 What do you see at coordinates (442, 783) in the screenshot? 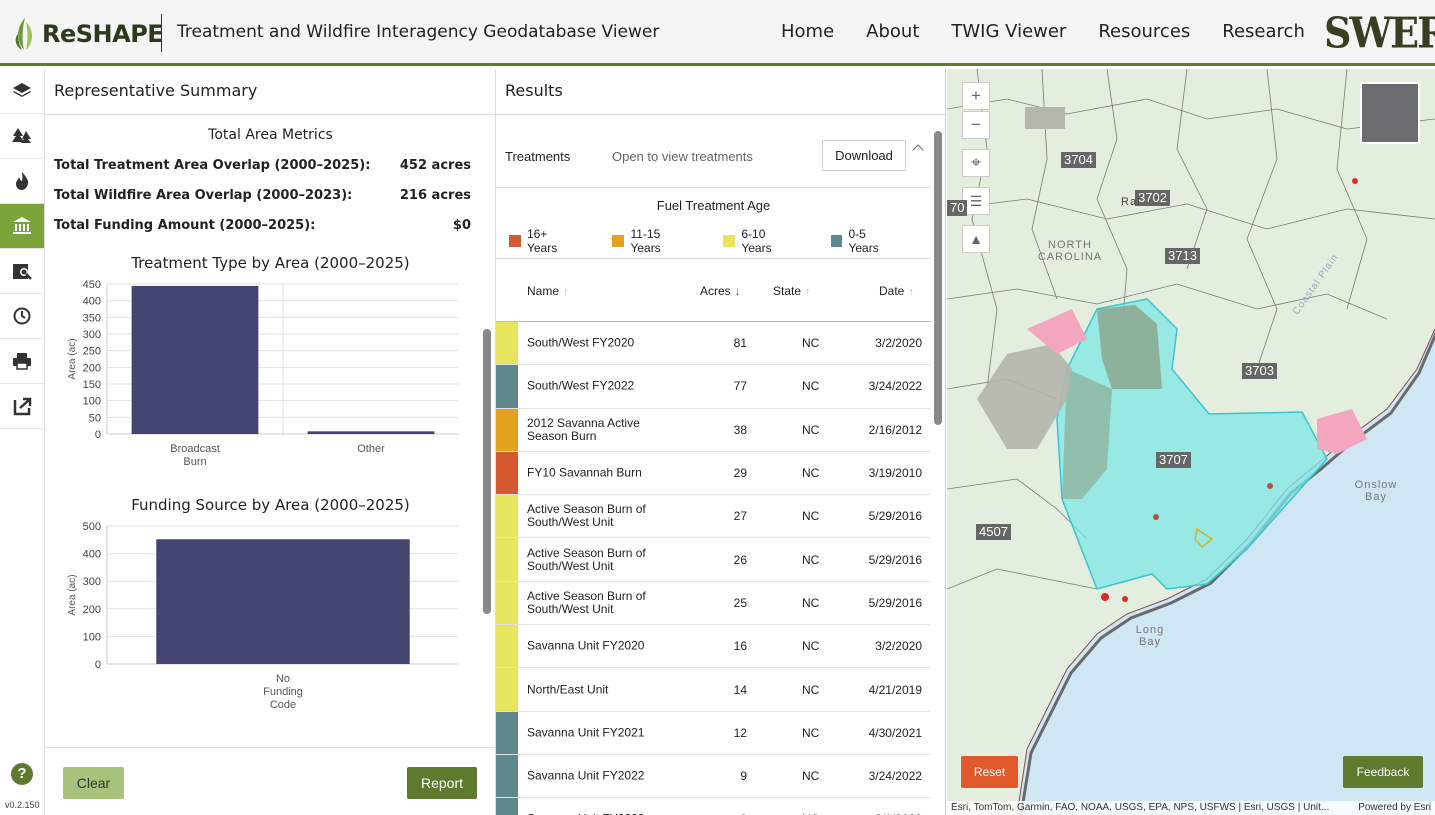
I see `report-button: Report` at bounding box center [442, 783].